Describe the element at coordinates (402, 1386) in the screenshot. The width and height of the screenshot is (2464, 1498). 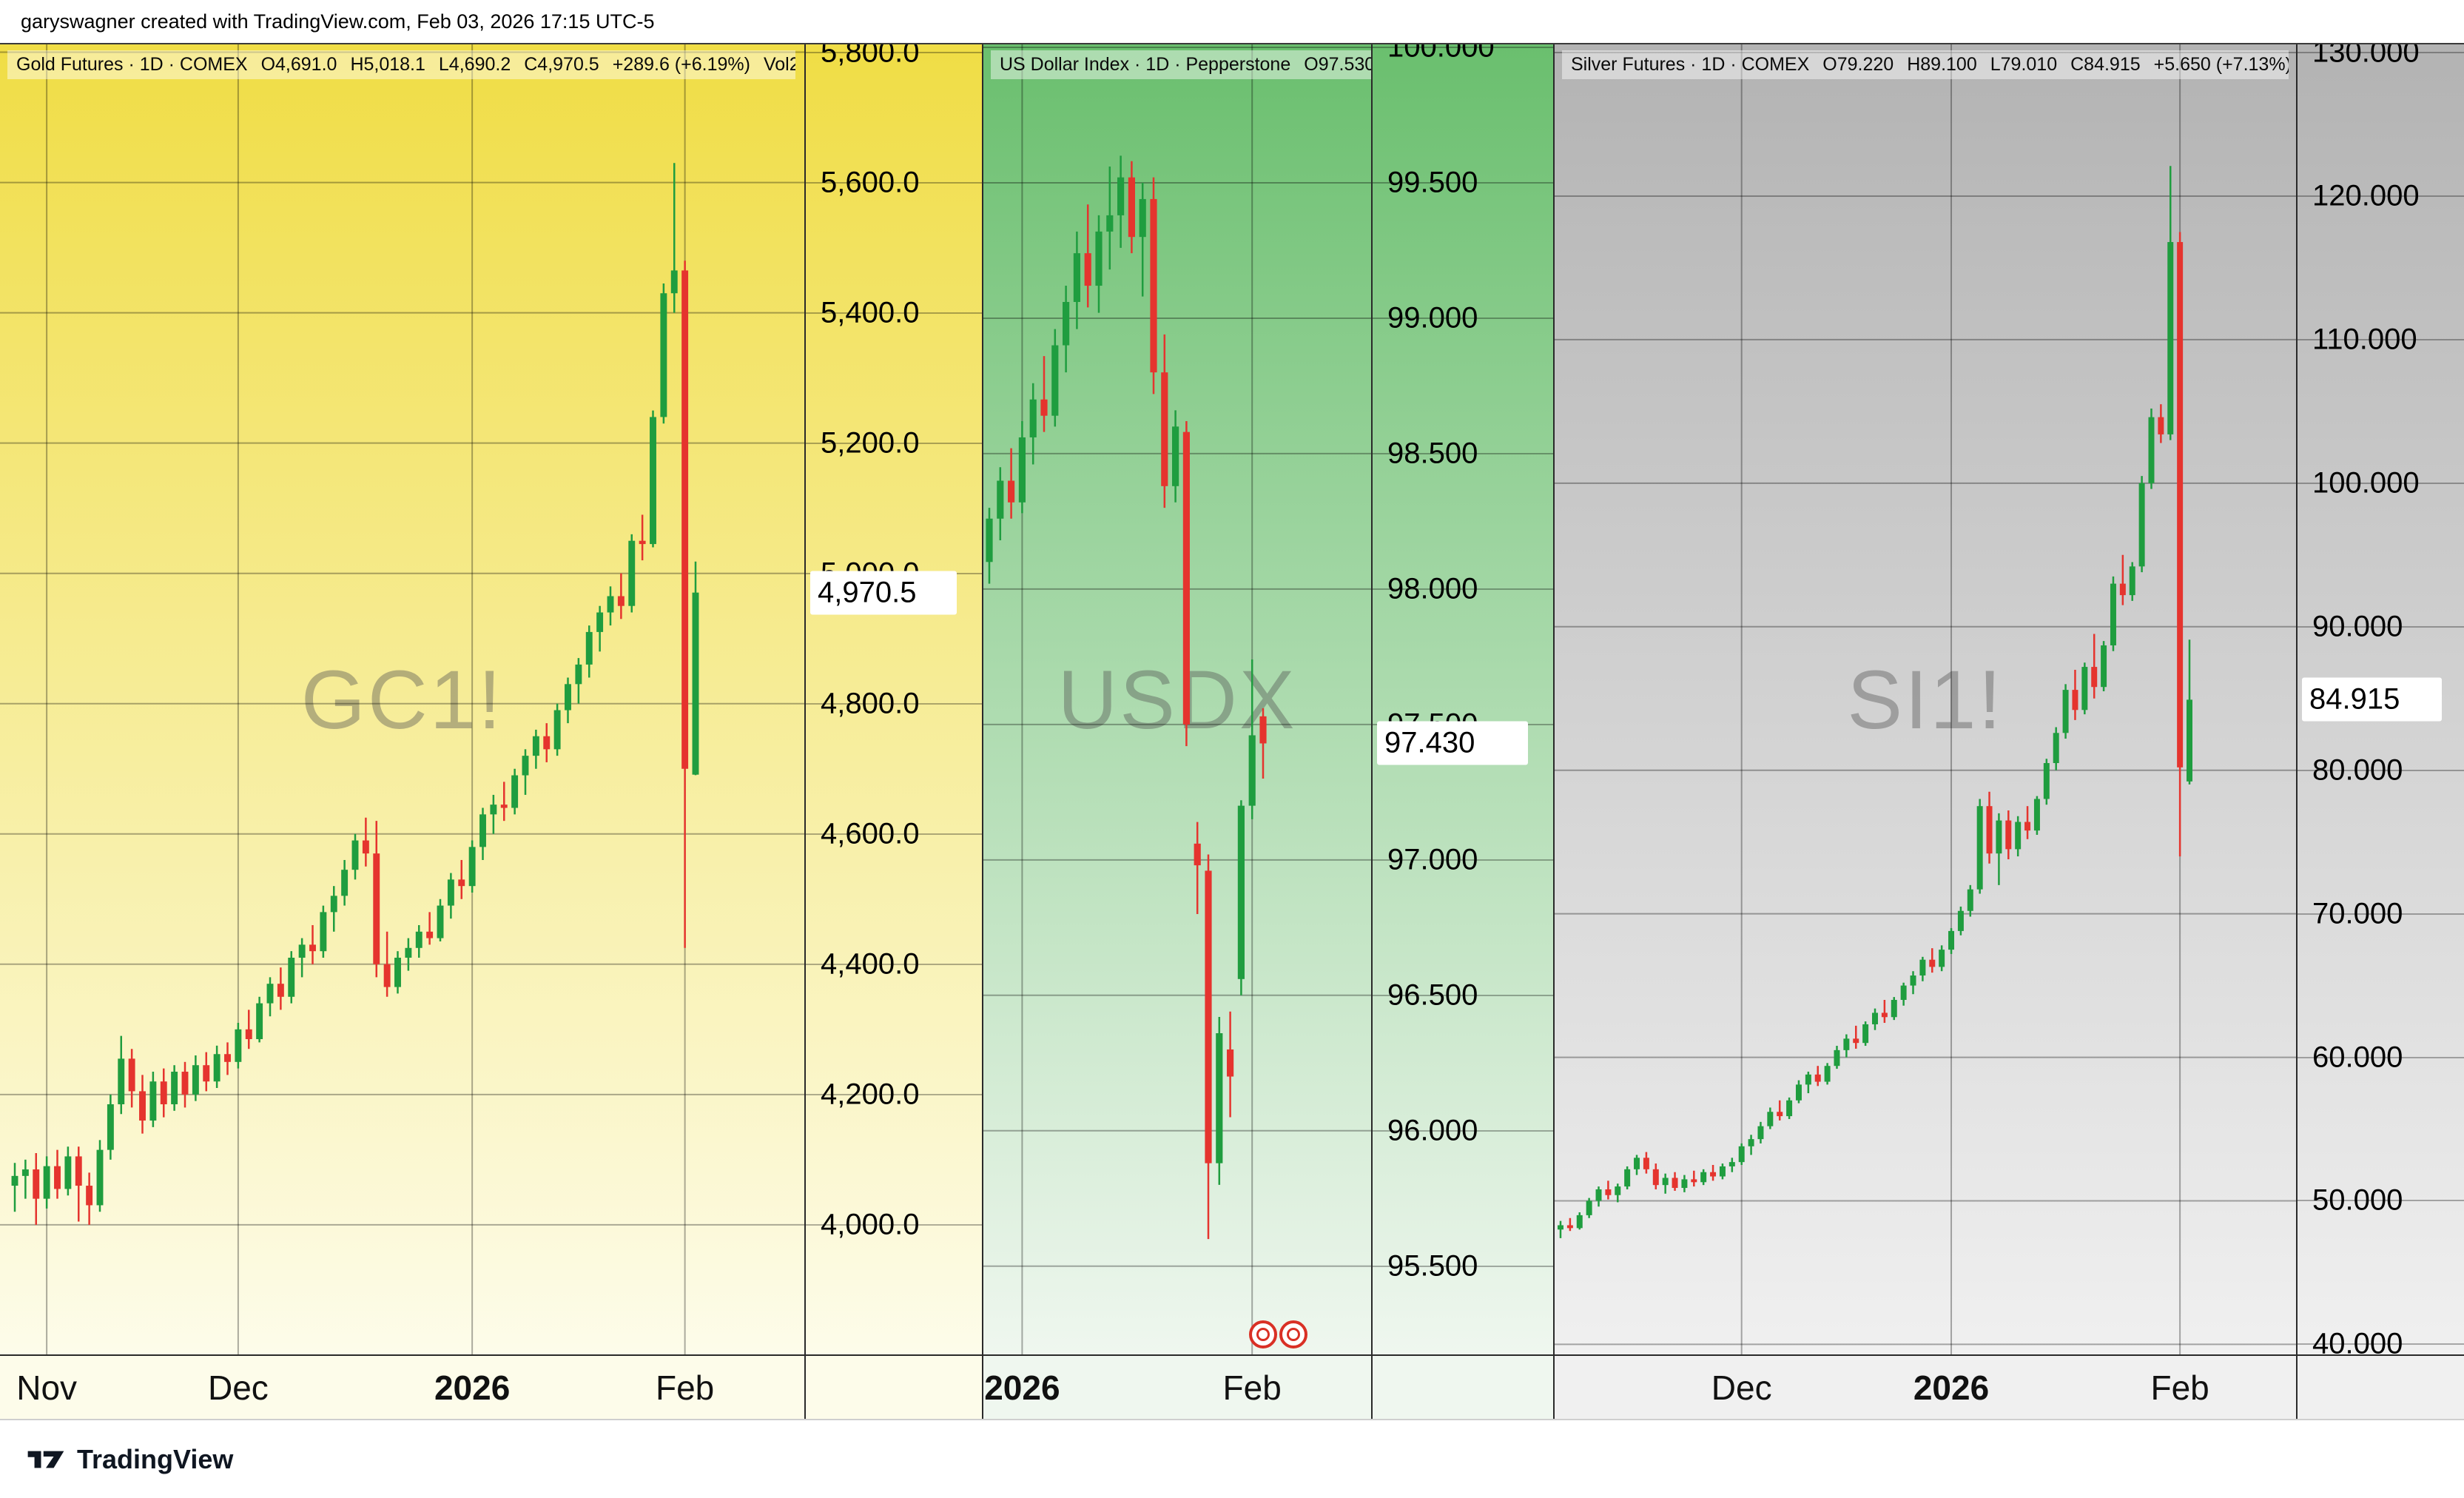
I see `gold-time-axis: Nov Dec 2026 Feb` at that location.